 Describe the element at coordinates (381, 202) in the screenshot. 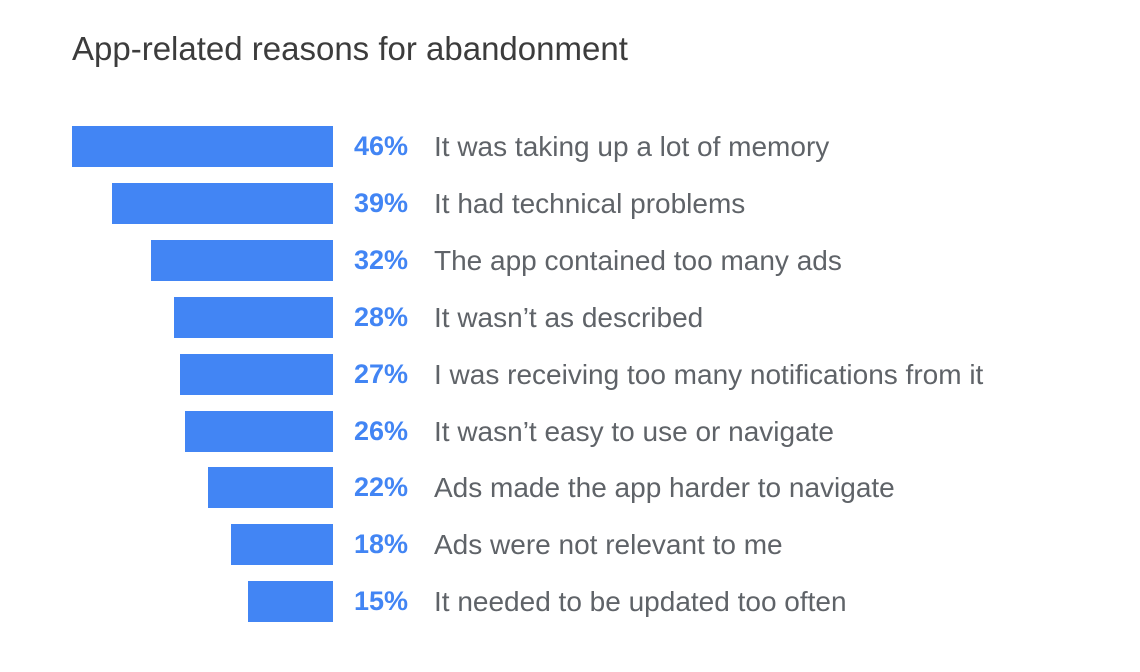

I see `value-label: 39%` at that location.